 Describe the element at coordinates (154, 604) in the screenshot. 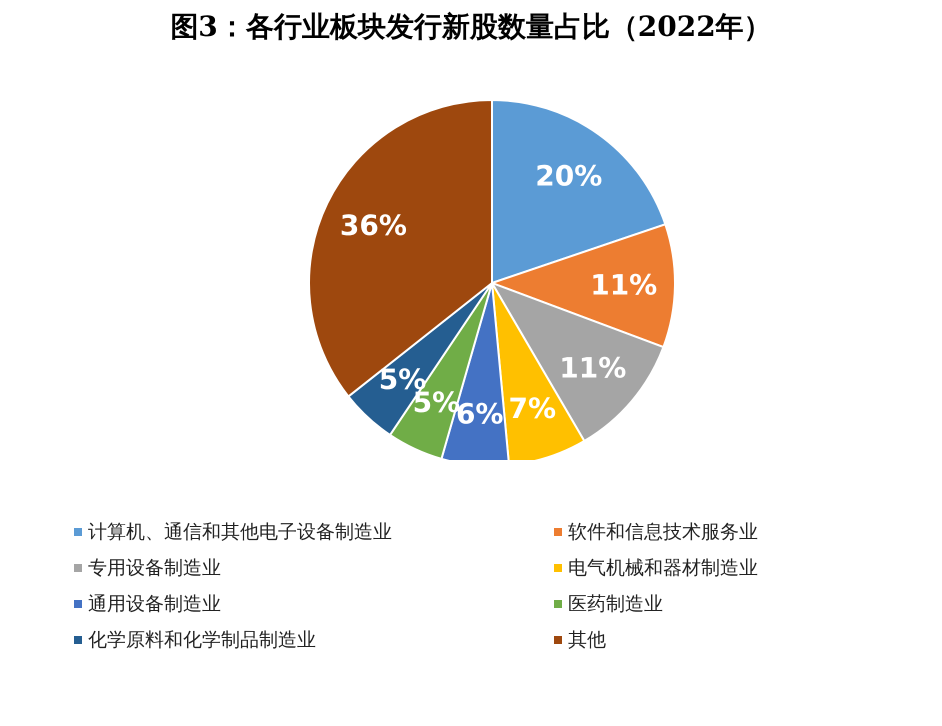

I see `legend-label: 通用设备制造业` at that location.